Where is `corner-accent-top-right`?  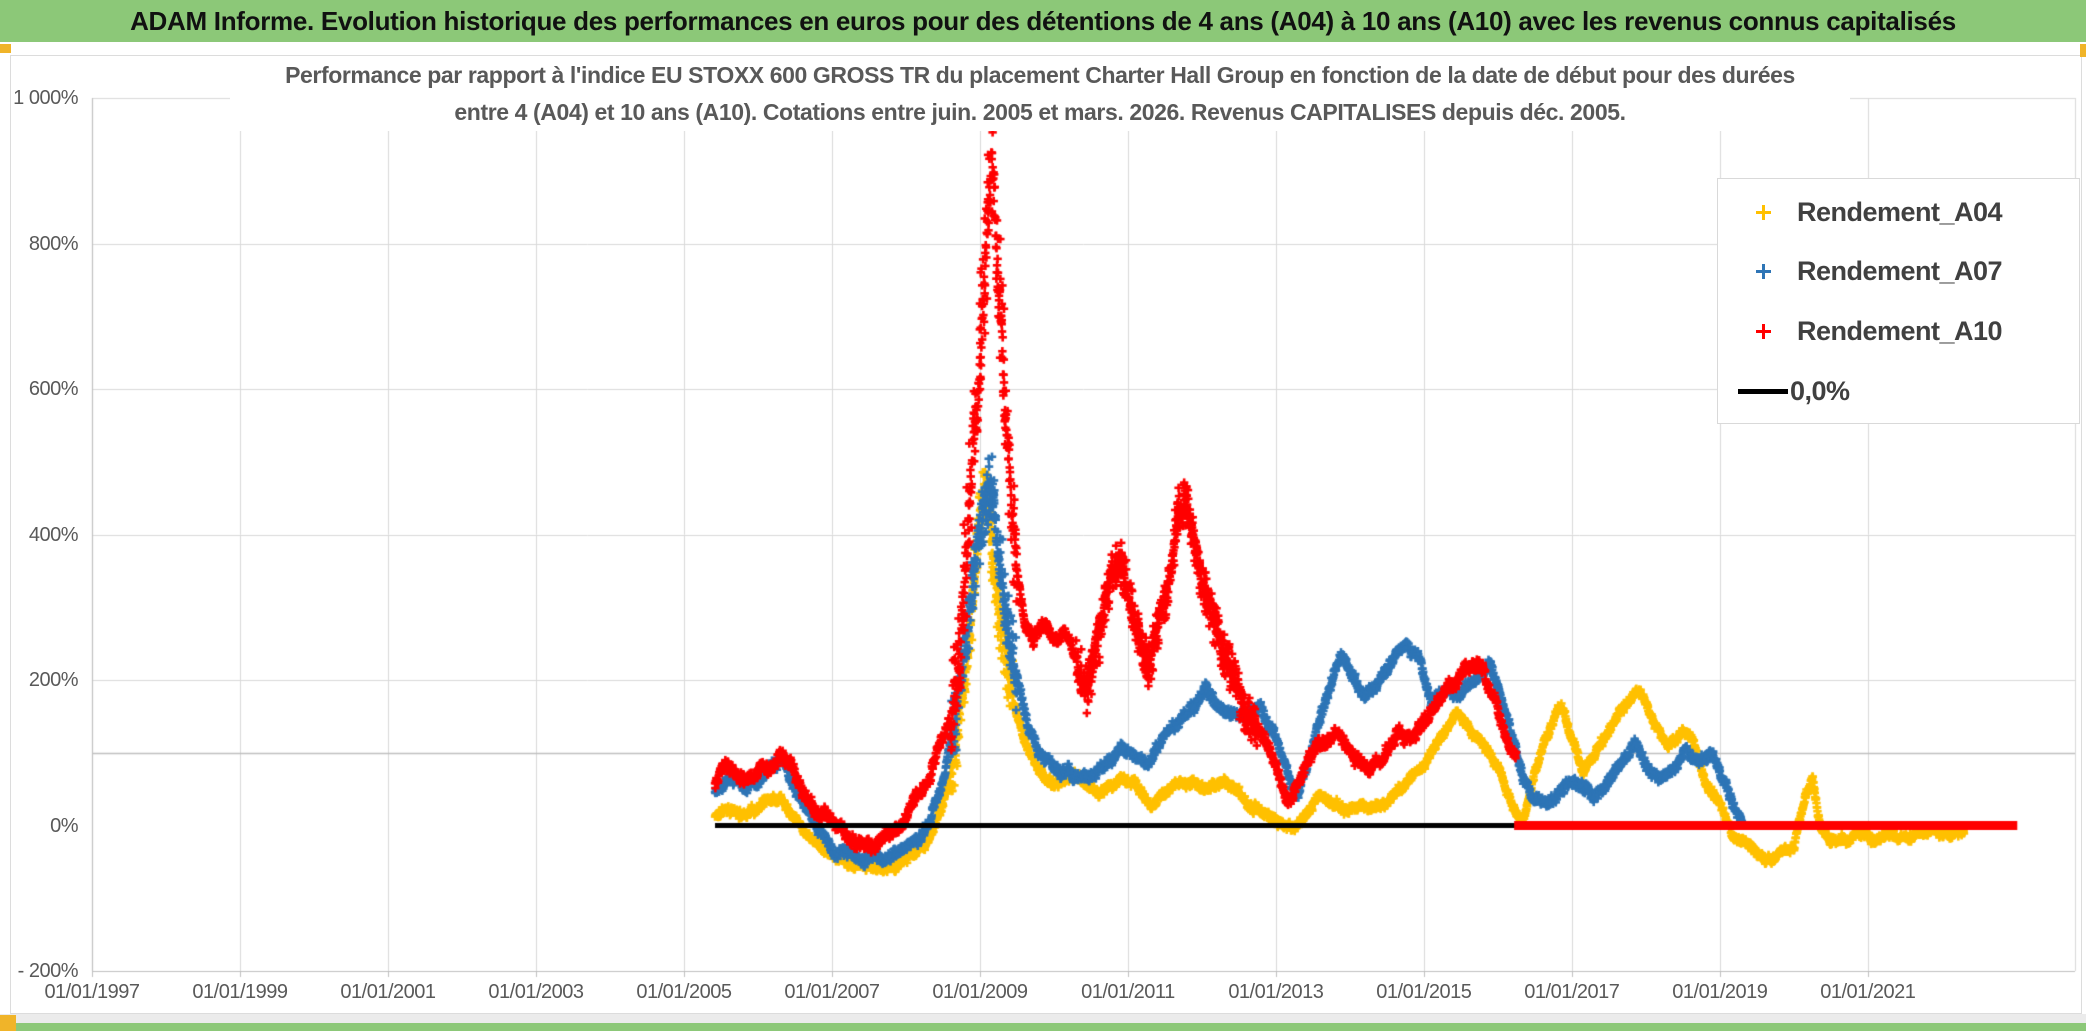 corner-accent-top-right is located at coordinates (2083, 50).